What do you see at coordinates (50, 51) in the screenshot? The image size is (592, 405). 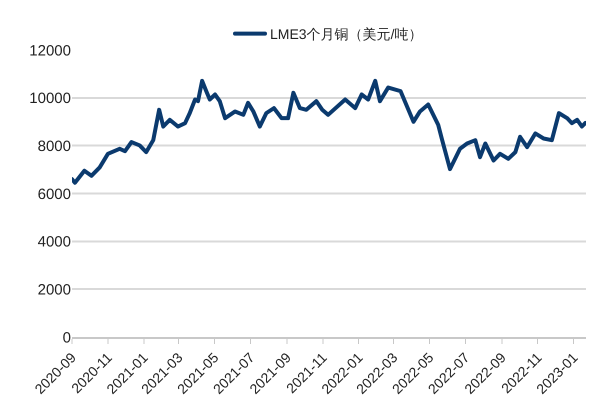 I see `y-tick-label: 12000` at bounding box center [50, 51].